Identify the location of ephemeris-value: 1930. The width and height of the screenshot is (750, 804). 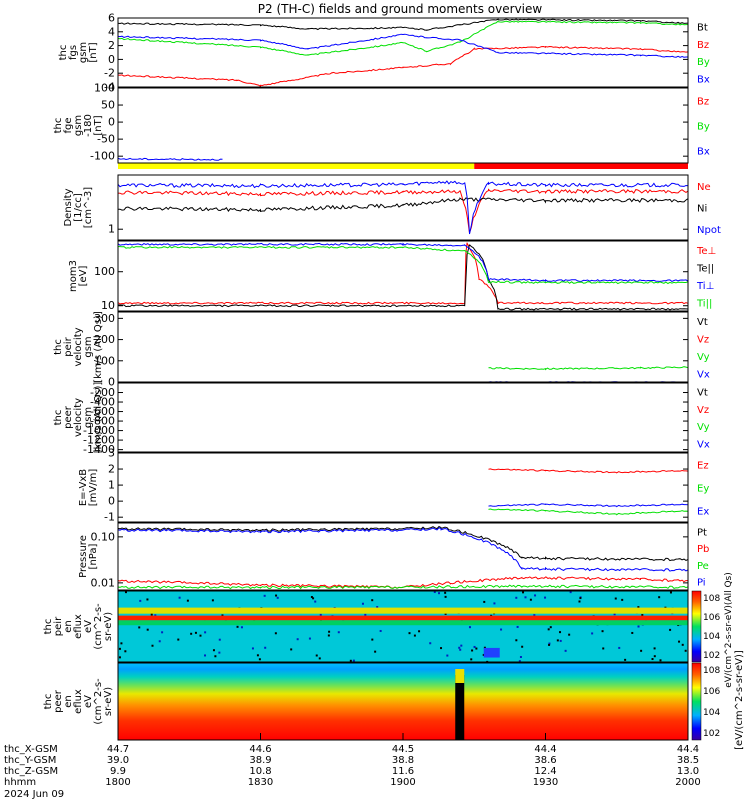
(545, 782).